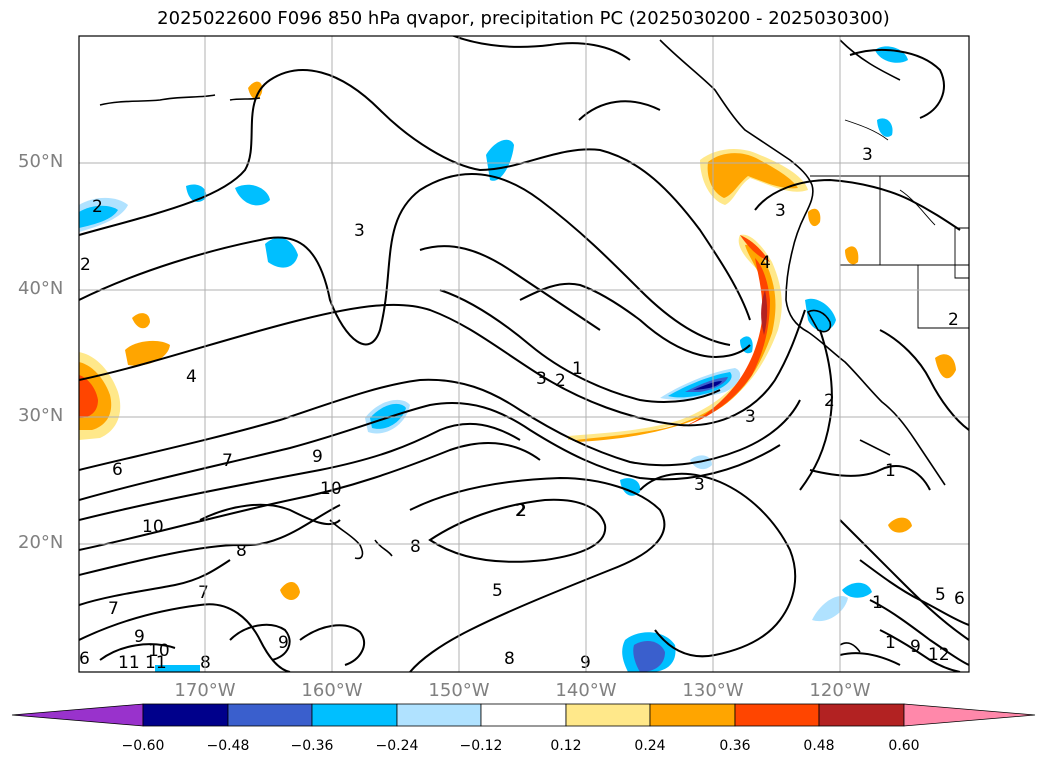 The width and height of the screenshot is (1047, 765). What do you see at coordinates (41, 288) in the screenshot?
I see `lat-label-40n: 40°N` at bounding box center [41, 288].